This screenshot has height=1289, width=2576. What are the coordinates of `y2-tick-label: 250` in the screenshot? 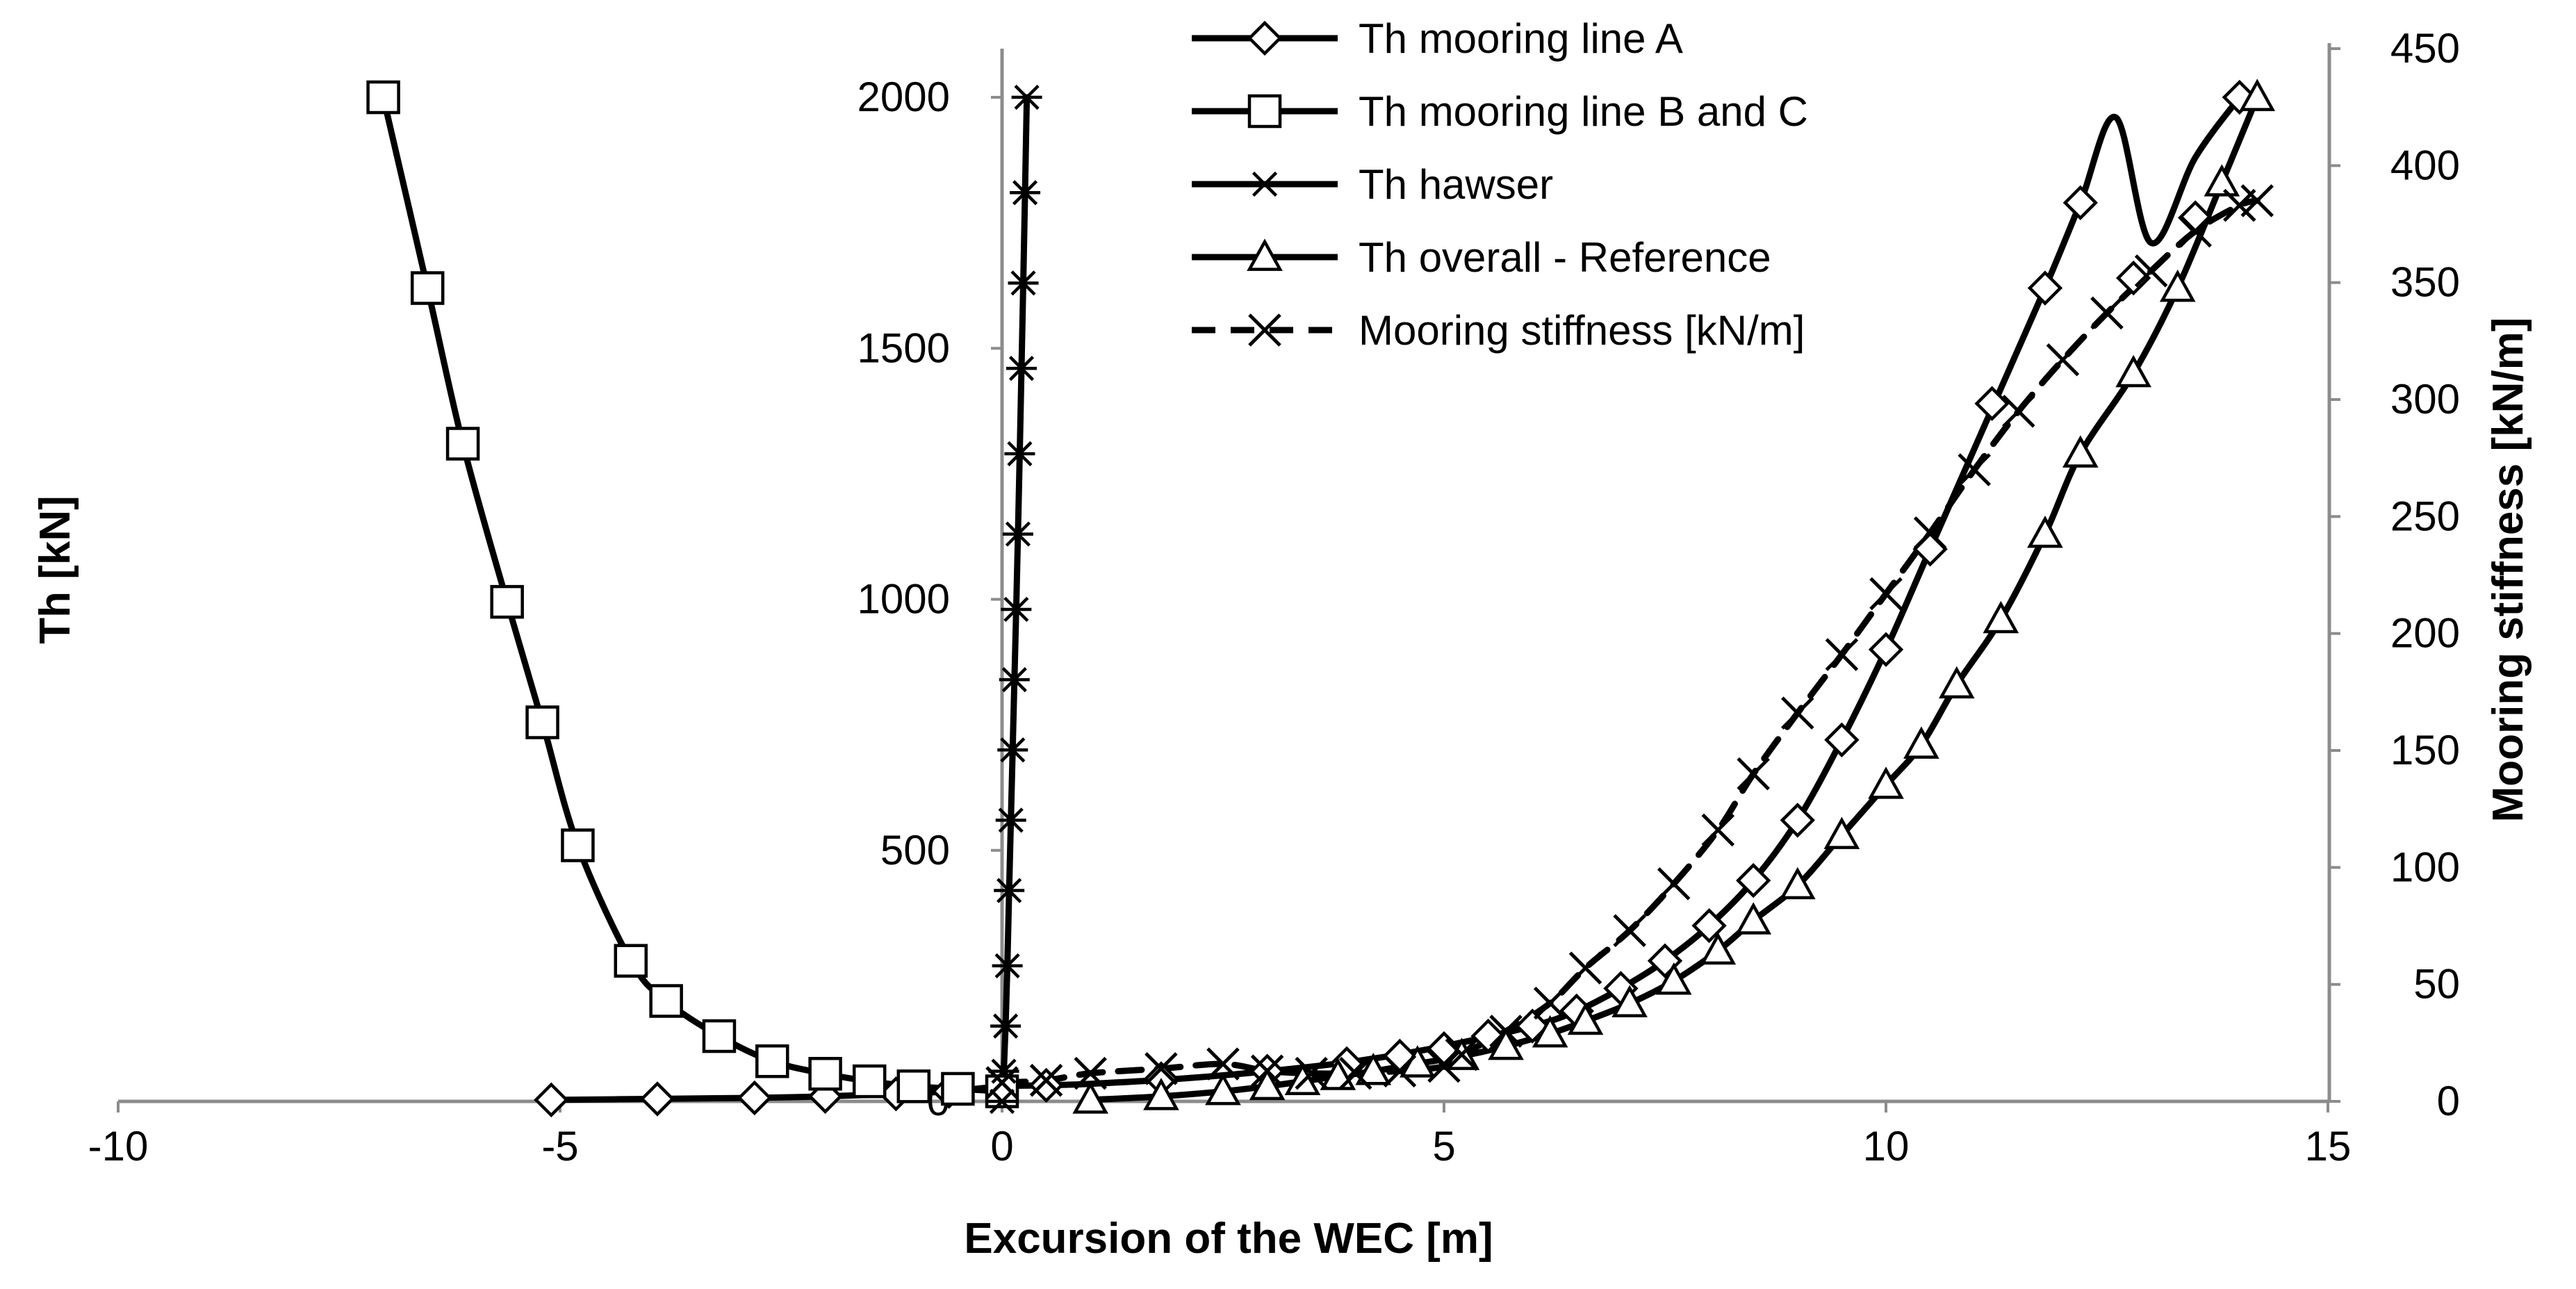 It's located at (2425, 516).